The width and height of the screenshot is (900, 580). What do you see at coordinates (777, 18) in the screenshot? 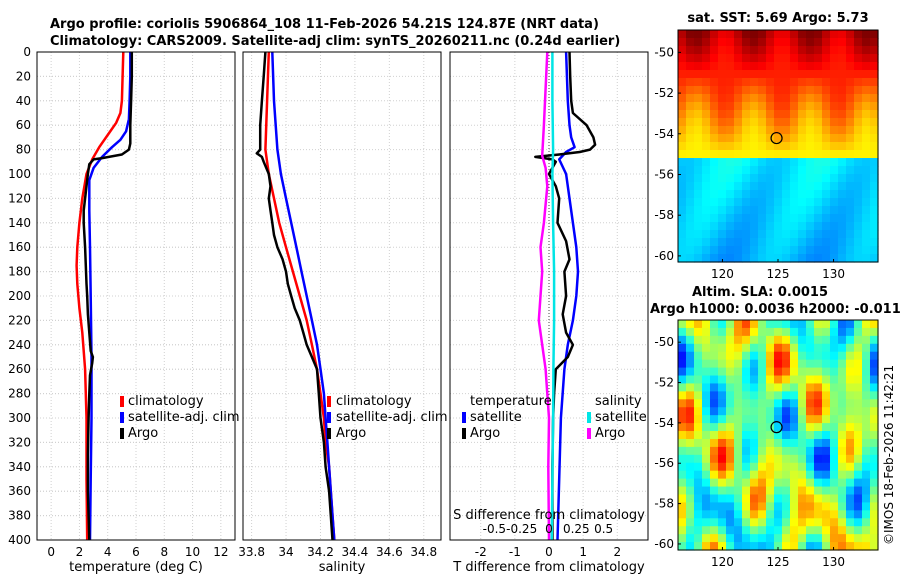
I see `sst-map-title: sat. SST: 5.69 Argo: 5.73` at bounding box center [777, 18].